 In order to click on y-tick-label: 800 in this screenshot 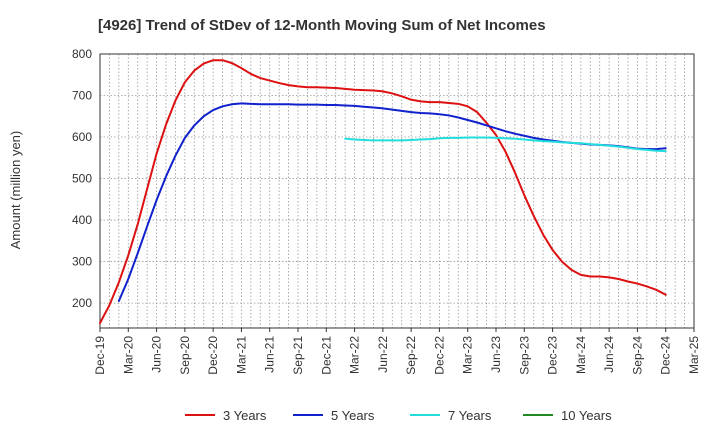, I will do `click(82, 54)`.